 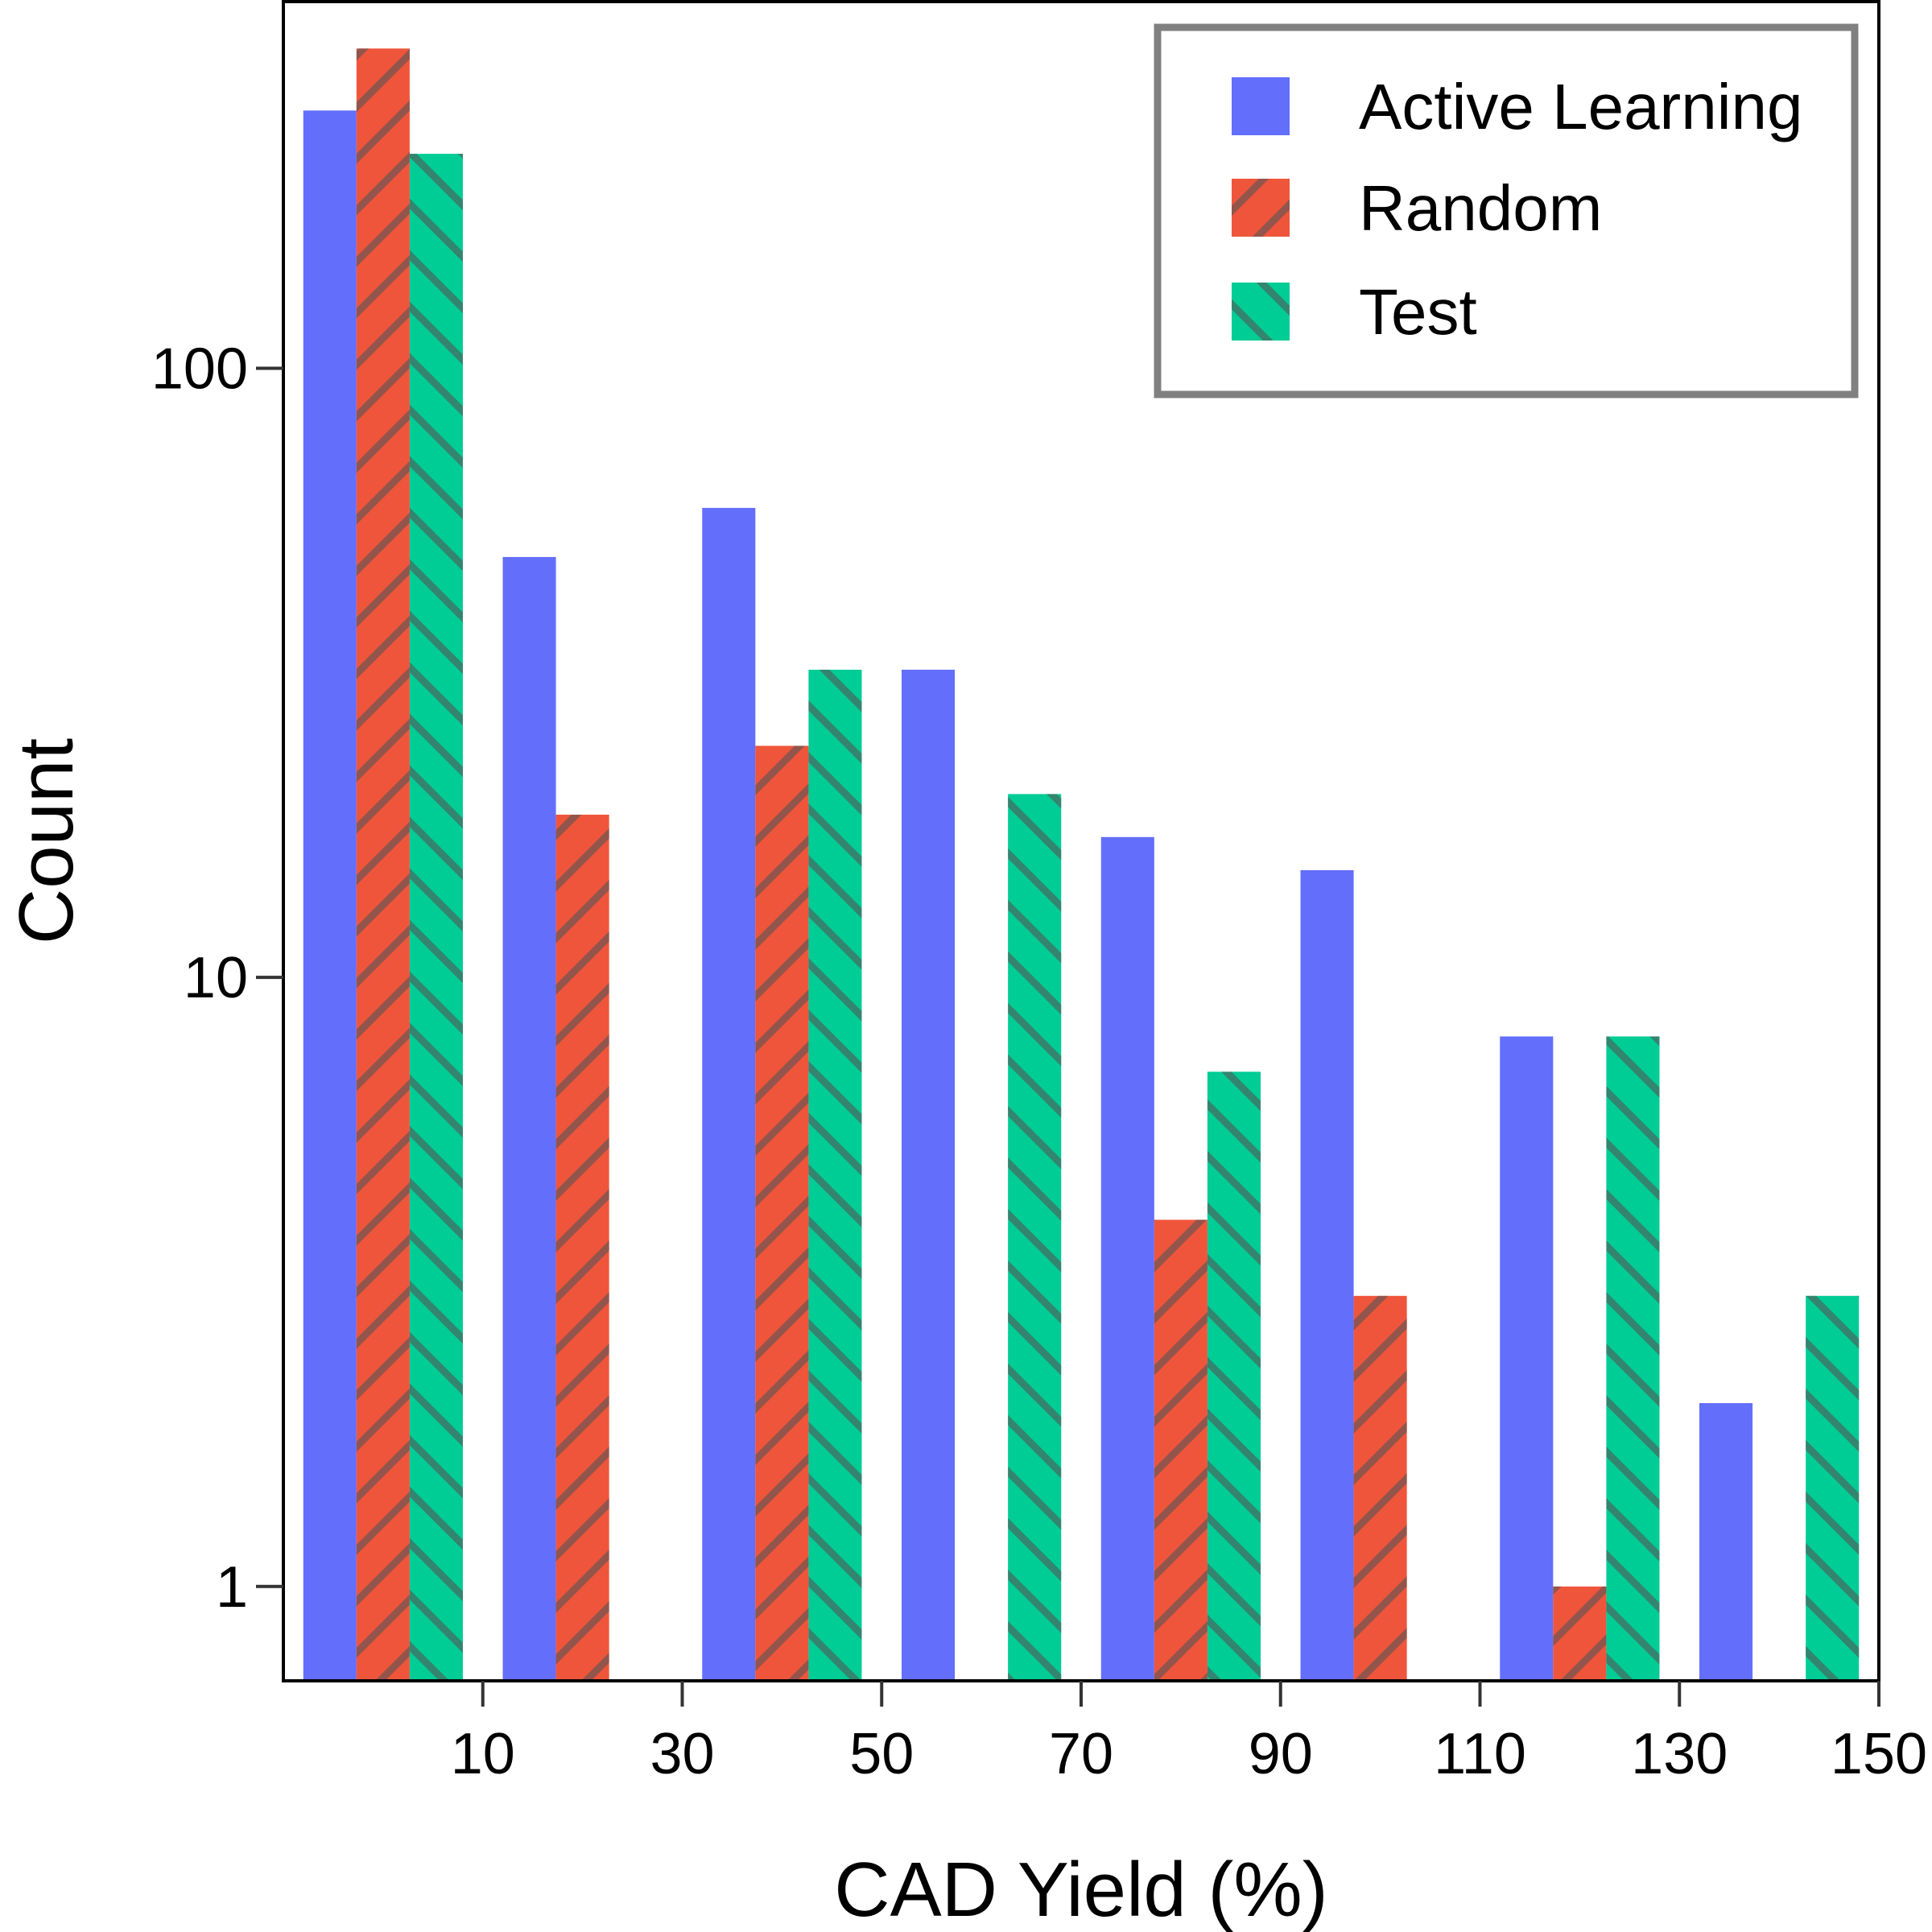 What do you see at coordinates (1261, 106) in the screenshot?
I see `legend-swatch` at bounding box center [1261, 106].